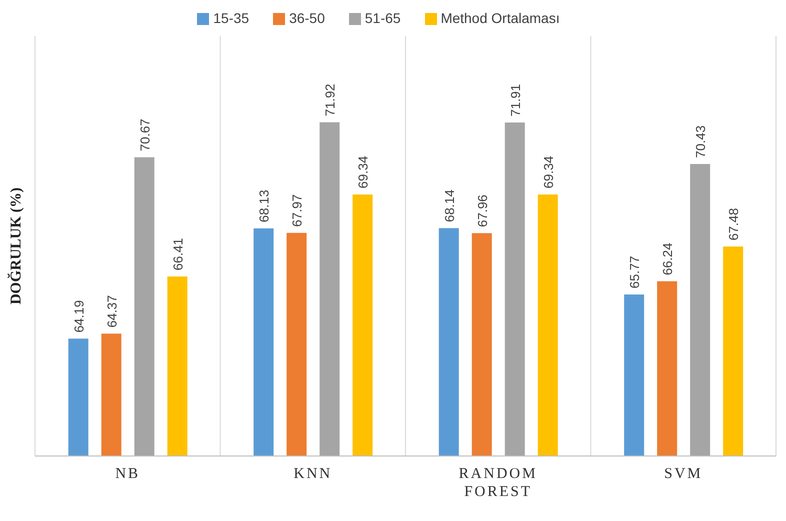 Image resolution: width=786 pixels, height=521 pixels. What do you see at coordinates (15, 246) in the screenshot?
I see `y-axis-title: DOĞRULUK (%)` at bounding box center [15, 246].